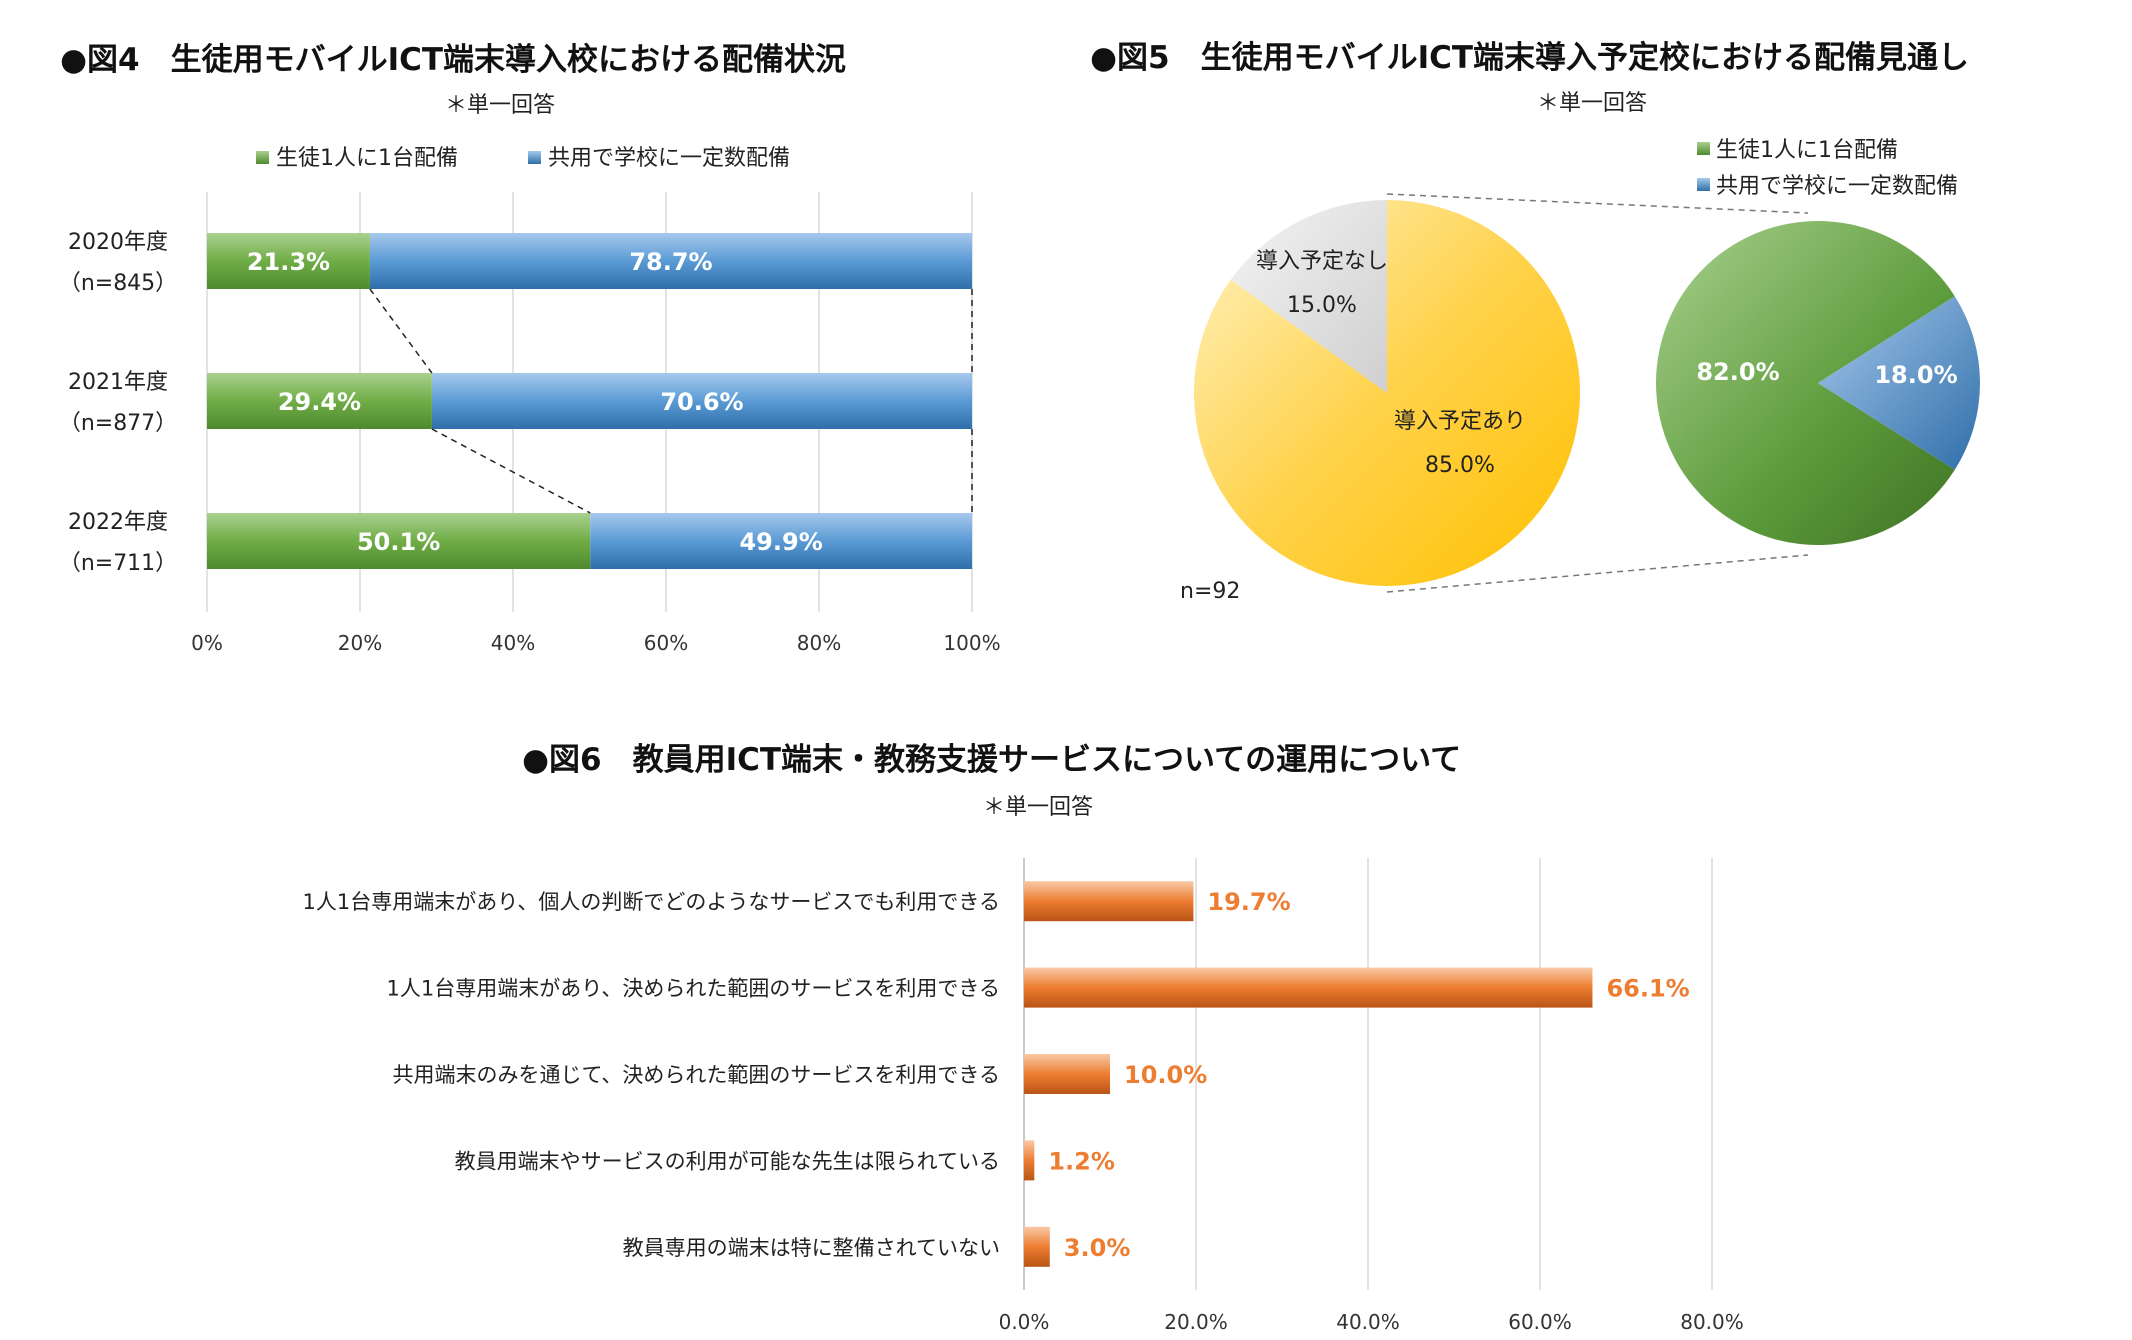 The width and height of the screenshot is (2132, 1340). Describe the element at coordinates (1322, 305) in the screenshot. I see `fig5-slice-value: 15.0%` at that location.